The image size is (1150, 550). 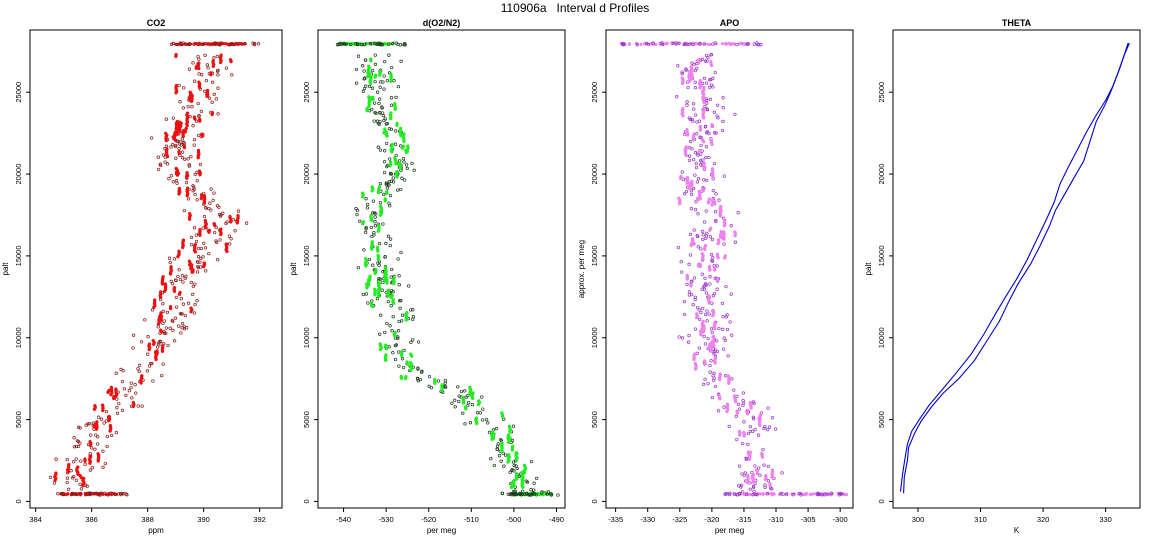 I want to click on d-o2-n2-x-tick-label: -520, so click(x=428, y=519).